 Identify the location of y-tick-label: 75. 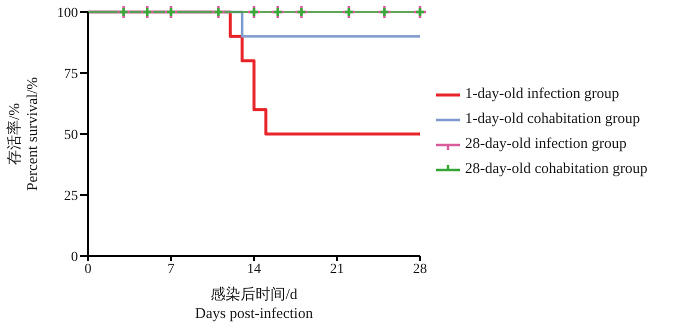
(71, 74).